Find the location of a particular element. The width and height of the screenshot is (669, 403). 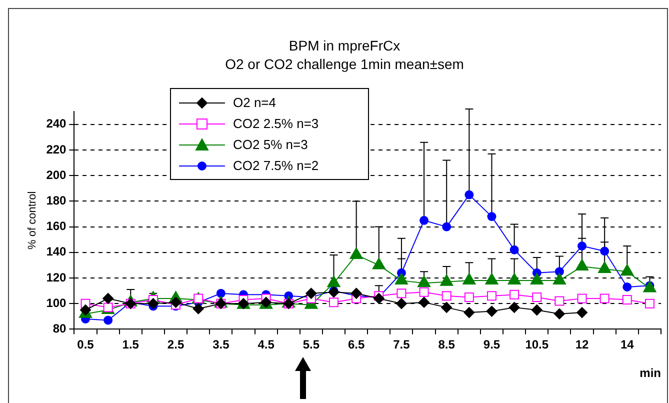

legend-label: CO2 7.5% n=2 is located at coordinates (276, 165).